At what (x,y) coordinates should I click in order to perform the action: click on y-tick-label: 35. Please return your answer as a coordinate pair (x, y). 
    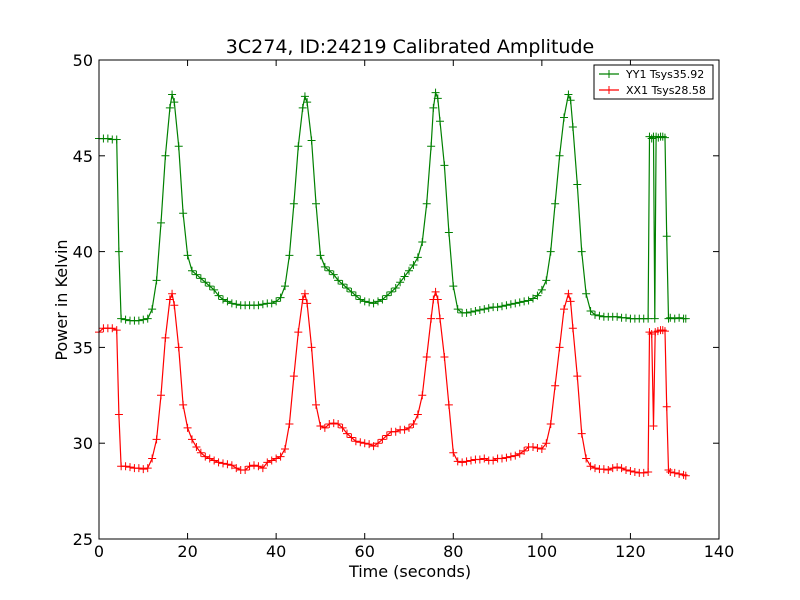
    Looking at the image, I should click on (83, 347).